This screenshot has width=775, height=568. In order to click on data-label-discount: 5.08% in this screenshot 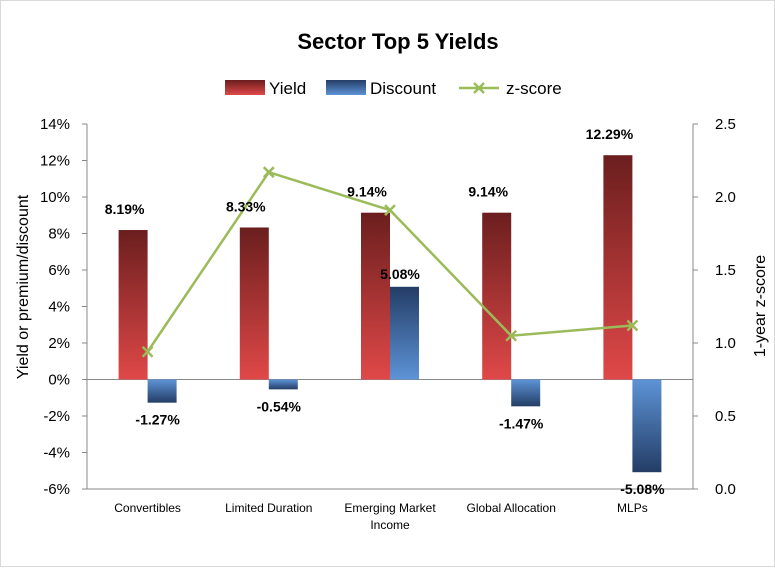, I will do `click(400, 274)`.